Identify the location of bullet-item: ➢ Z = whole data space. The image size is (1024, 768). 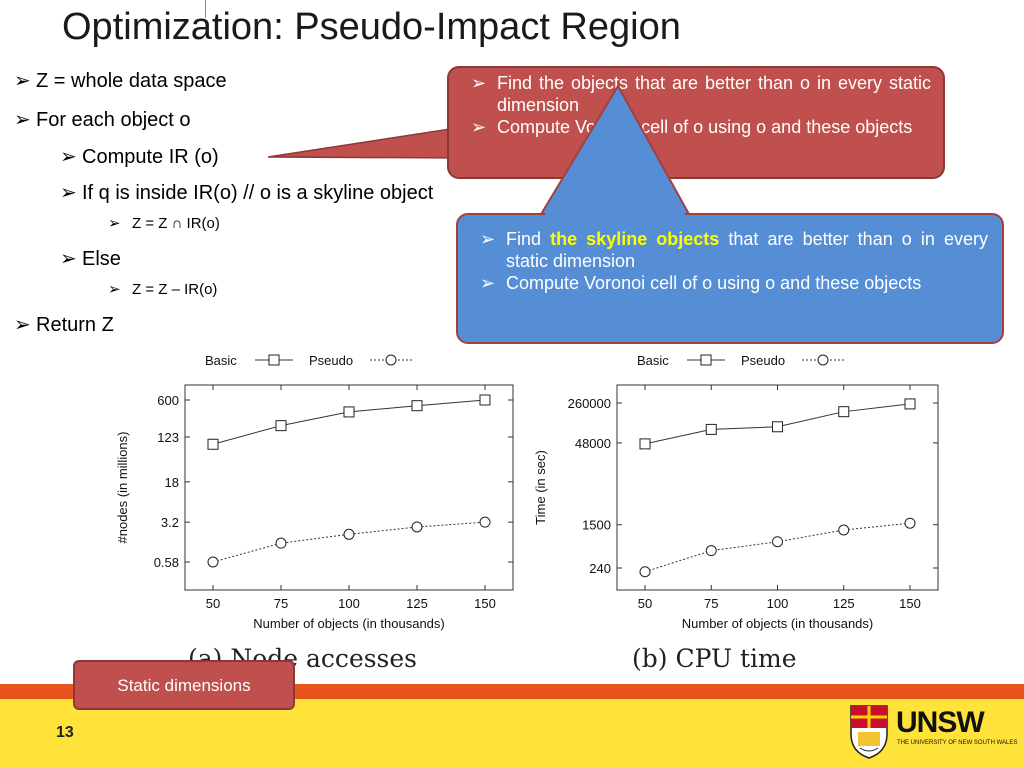
(120, 80).